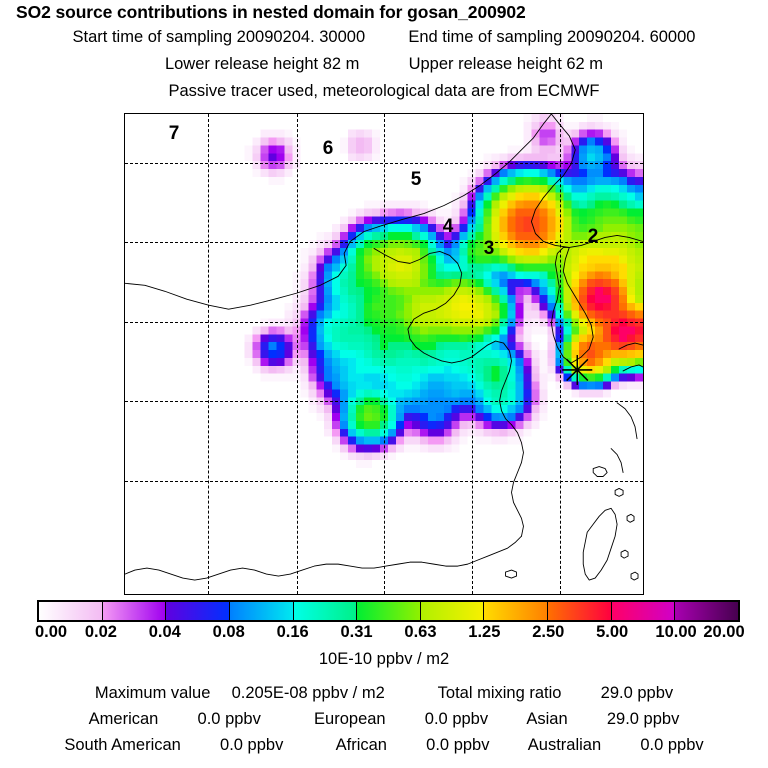 The image size is (768, 768). Describe the element at coordinates (416, 179) in the screenshot. I see `region-label-5: 5` at that location.